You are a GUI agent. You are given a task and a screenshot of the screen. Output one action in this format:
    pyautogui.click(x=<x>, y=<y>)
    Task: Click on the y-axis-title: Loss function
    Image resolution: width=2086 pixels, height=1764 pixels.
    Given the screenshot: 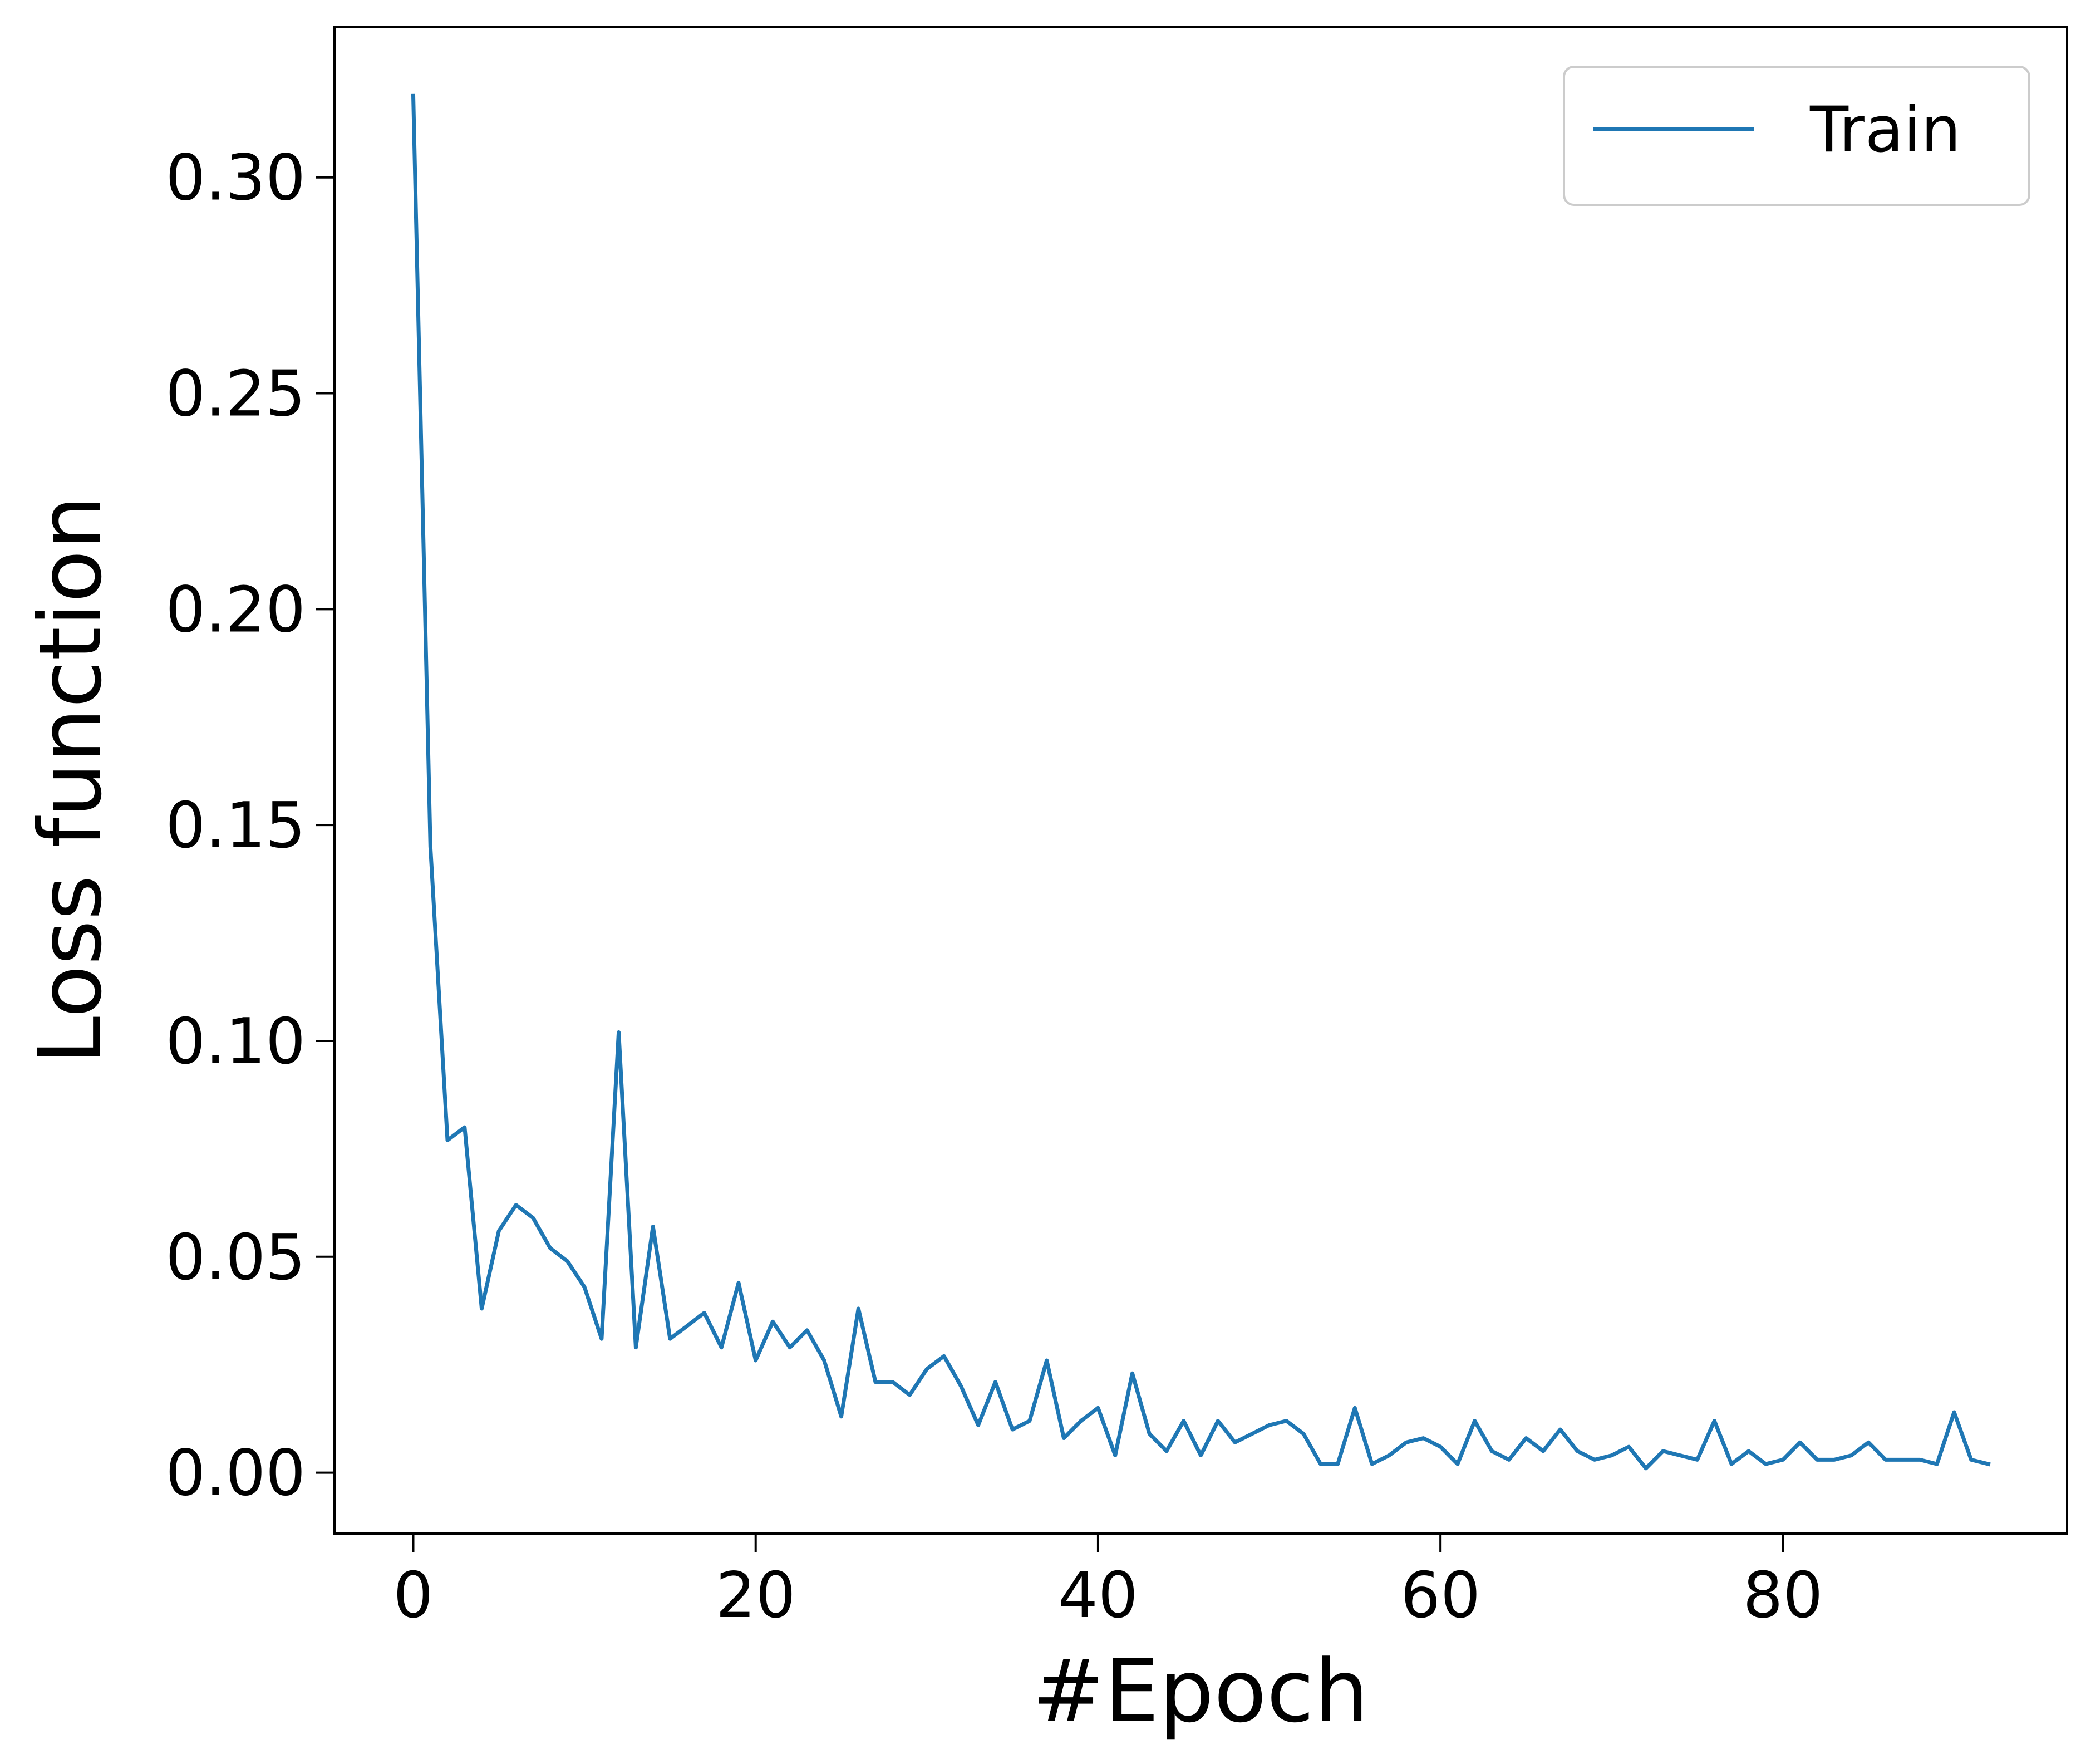 What is the action you would take?
    pyautogui.click(x=70, y=780)
    